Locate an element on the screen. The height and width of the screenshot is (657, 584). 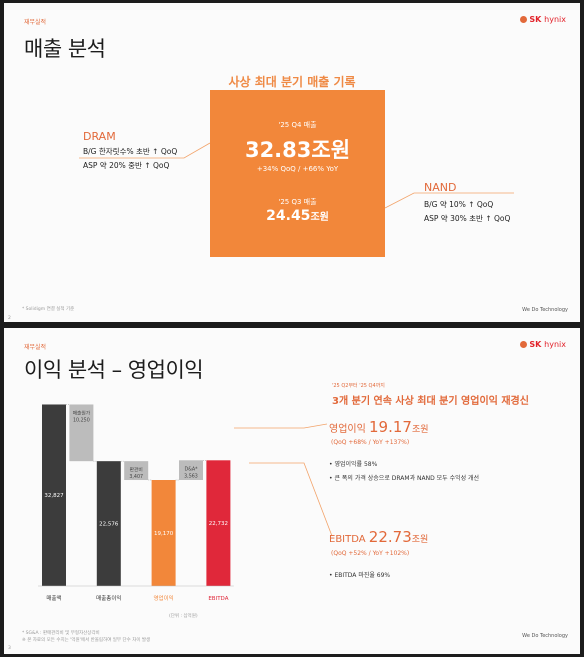
value-label-6: 3,563 is located at coordinates (191, 476).